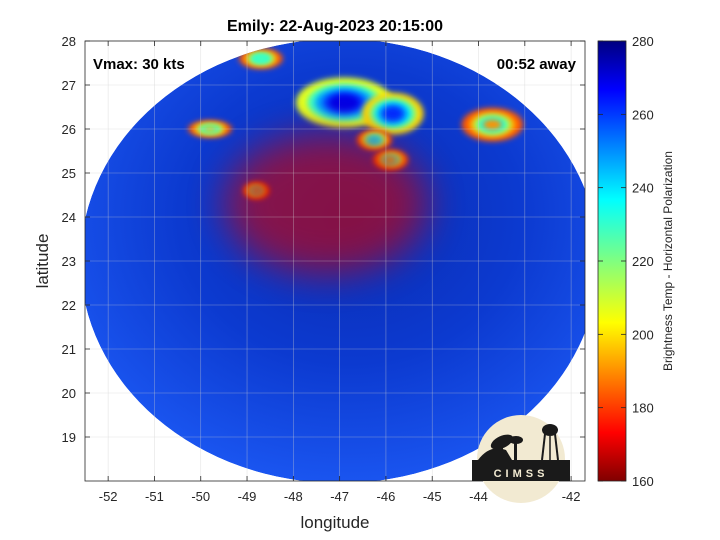  Describe the element at coordinates (643, 408) in the screenshot. I see `colorbar-tick-label: 180` at that location.